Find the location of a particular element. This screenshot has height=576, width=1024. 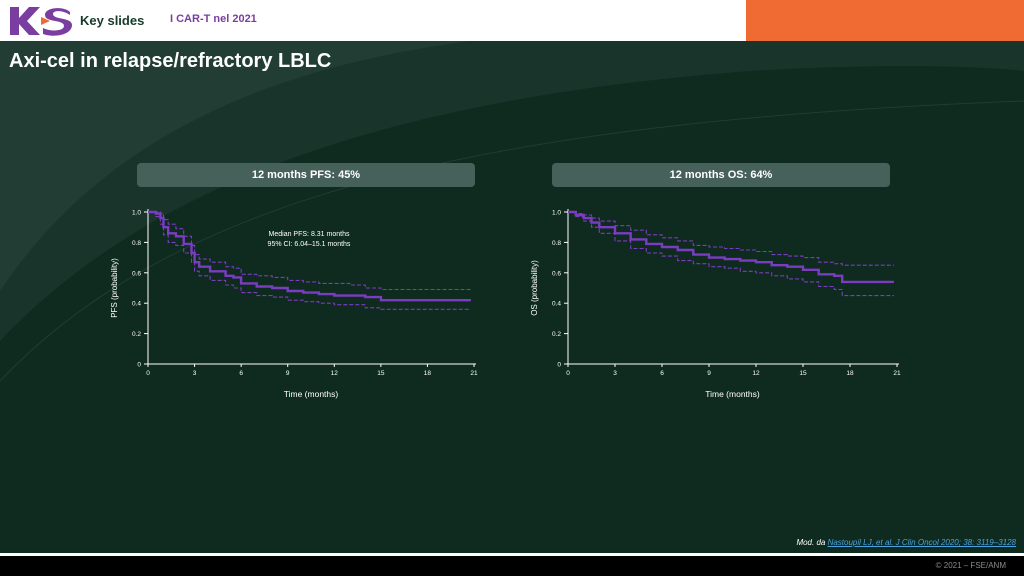

os-x-axis-label: Time (months) is located at coordinates (732, 394).